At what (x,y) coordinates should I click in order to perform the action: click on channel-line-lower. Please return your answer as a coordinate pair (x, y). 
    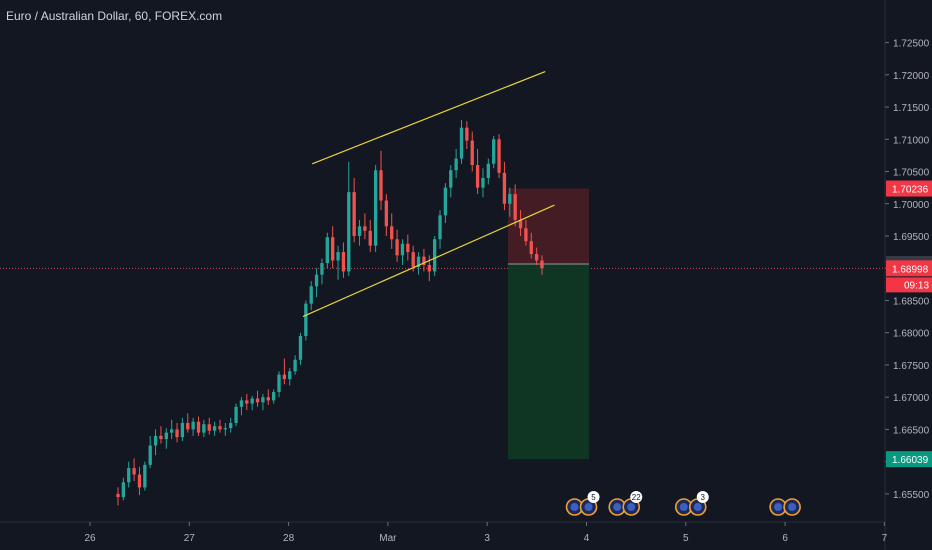
    Looking at the image, I should click on (428, 261).